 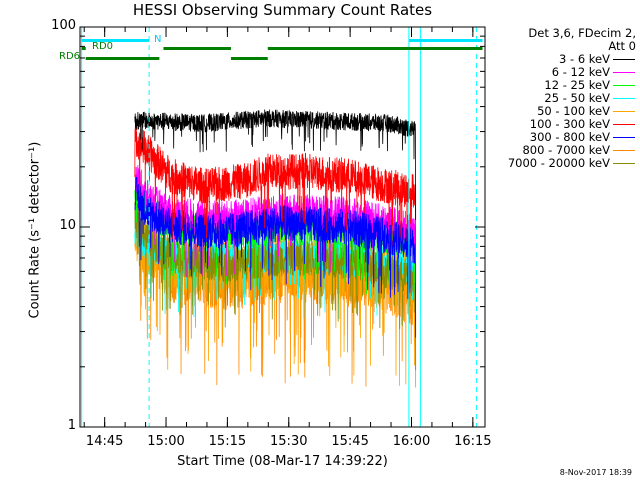 I want to click on legend-header-line-1: Det 3,6, FDecim 2,, so click(x=582, y=33).